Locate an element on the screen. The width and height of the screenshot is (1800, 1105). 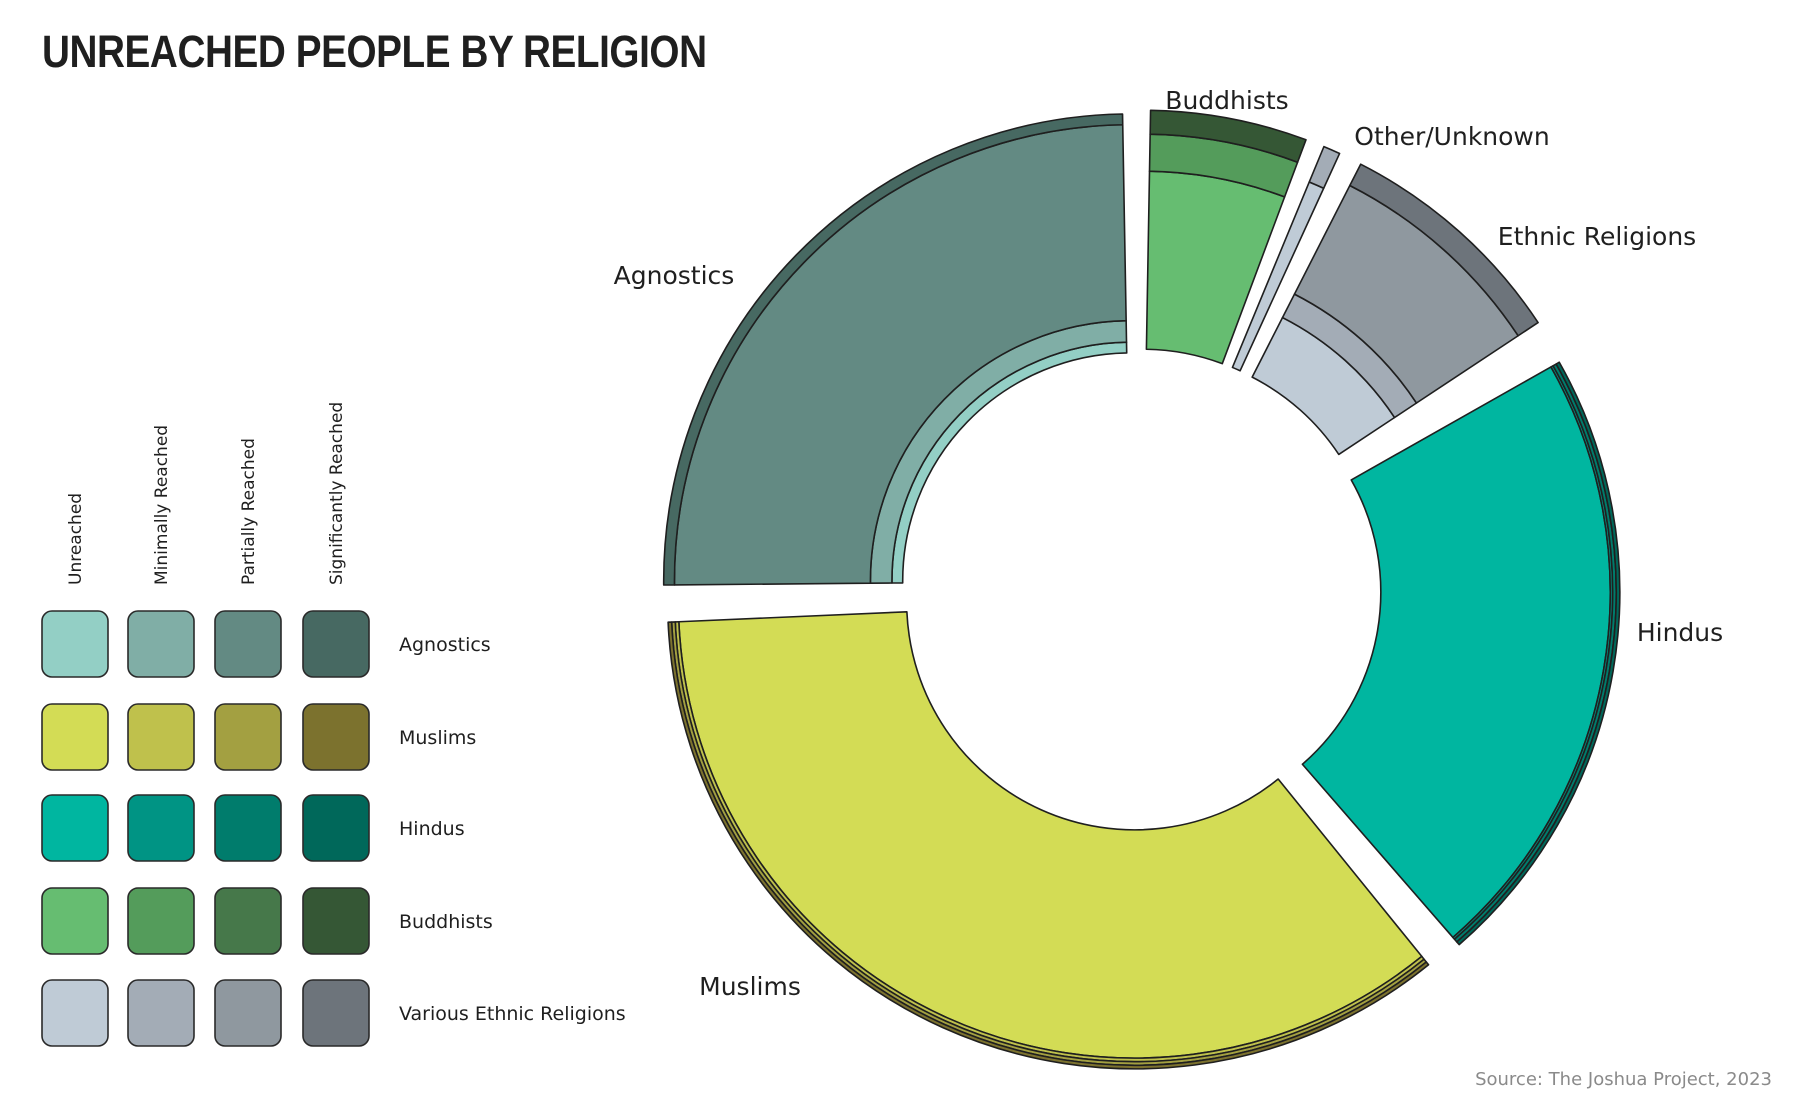
legend-swatch-agnostics-significantly-reached is located at coordinates (336, 644).